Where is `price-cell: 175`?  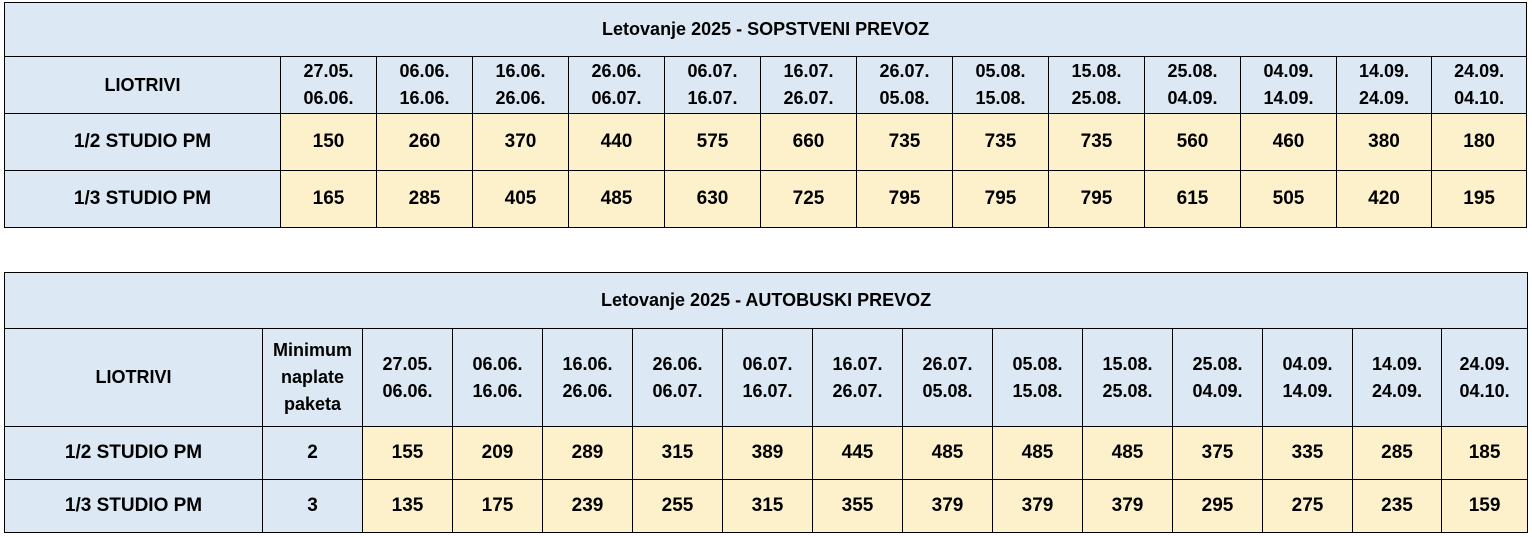 price-cell: 175 is located at coordinates (497, 506).